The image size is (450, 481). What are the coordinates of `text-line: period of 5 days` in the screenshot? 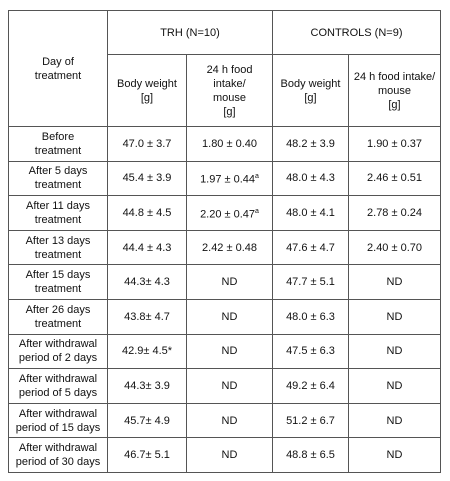 It's located at (58, 392).